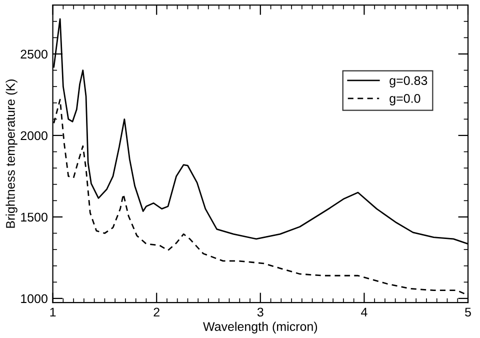  What do you see at coordinates (364, 312) in the screenshot?
I see `x-tick-label: 4` at bounding box center [364, 312].